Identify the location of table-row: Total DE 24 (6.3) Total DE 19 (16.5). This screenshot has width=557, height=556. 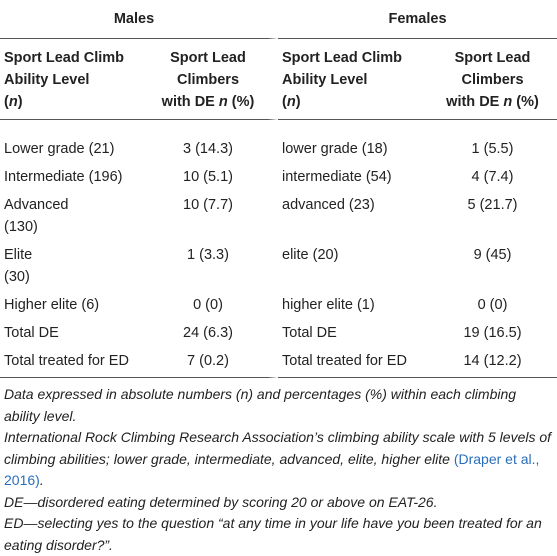
(278, 331).